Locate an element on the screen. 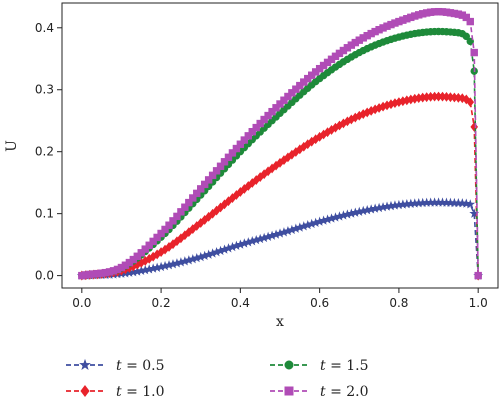 This screenshot has height=407, width=500. legend-item: t = 2.0 is located at coordinates (319, 392).